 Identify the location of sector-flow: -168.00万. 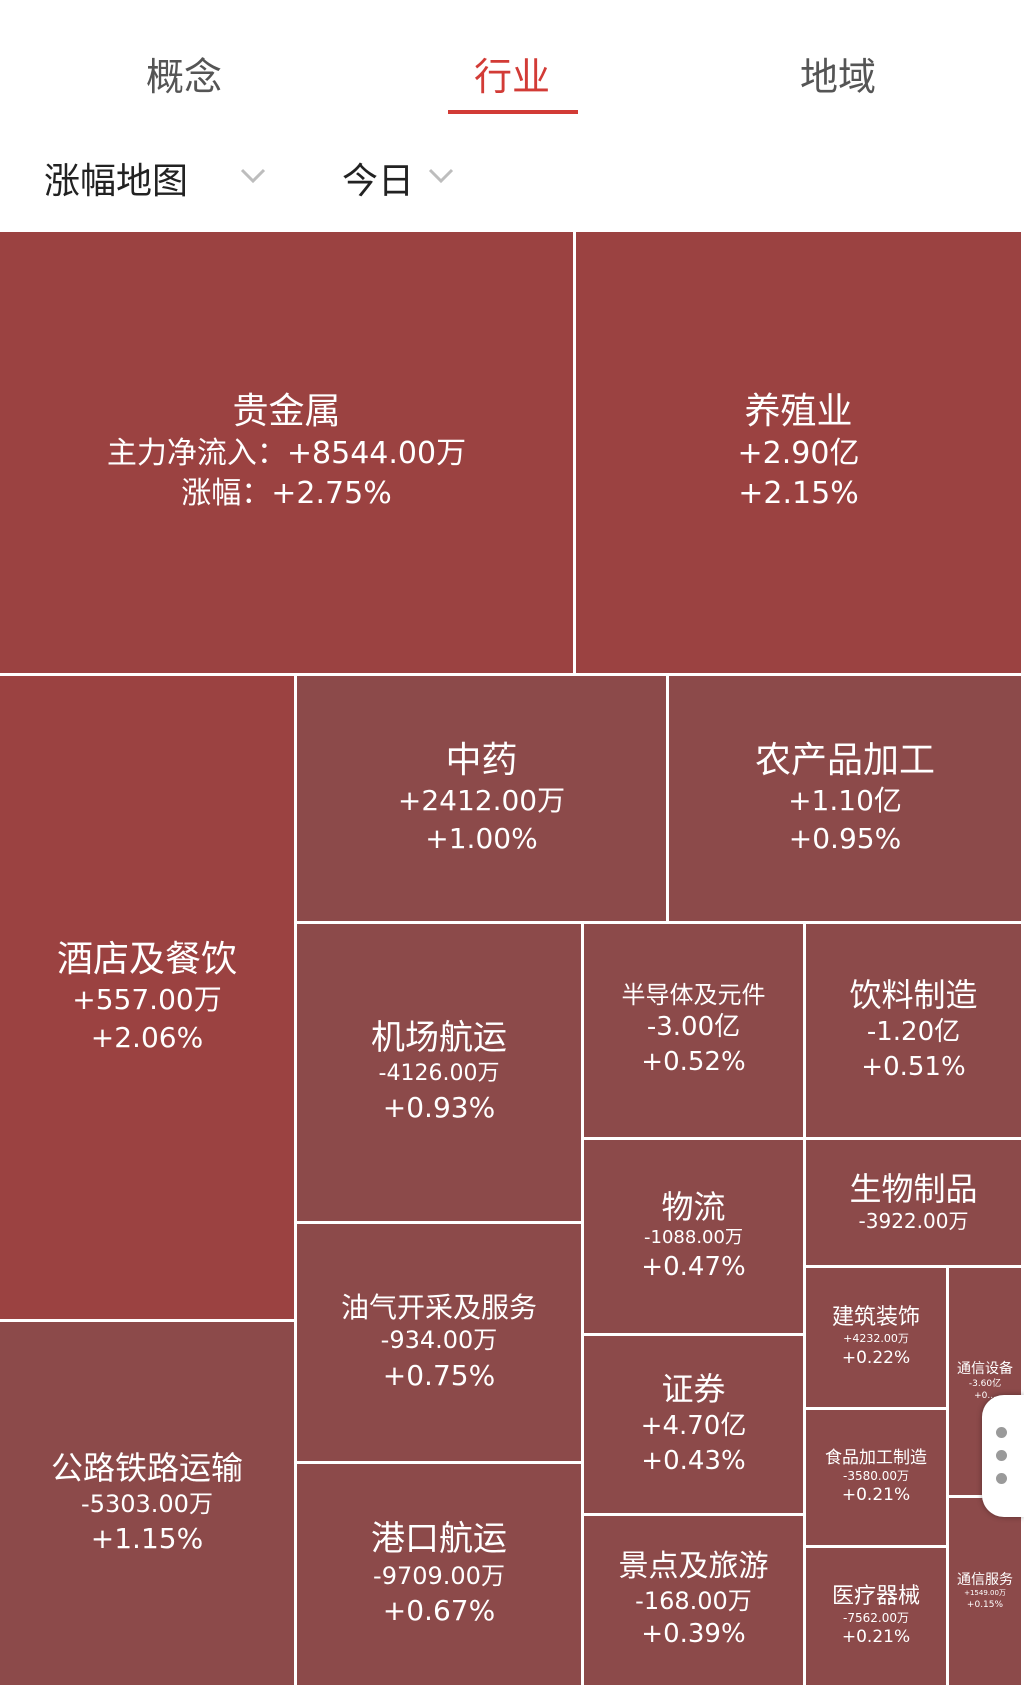
(693, 1600).